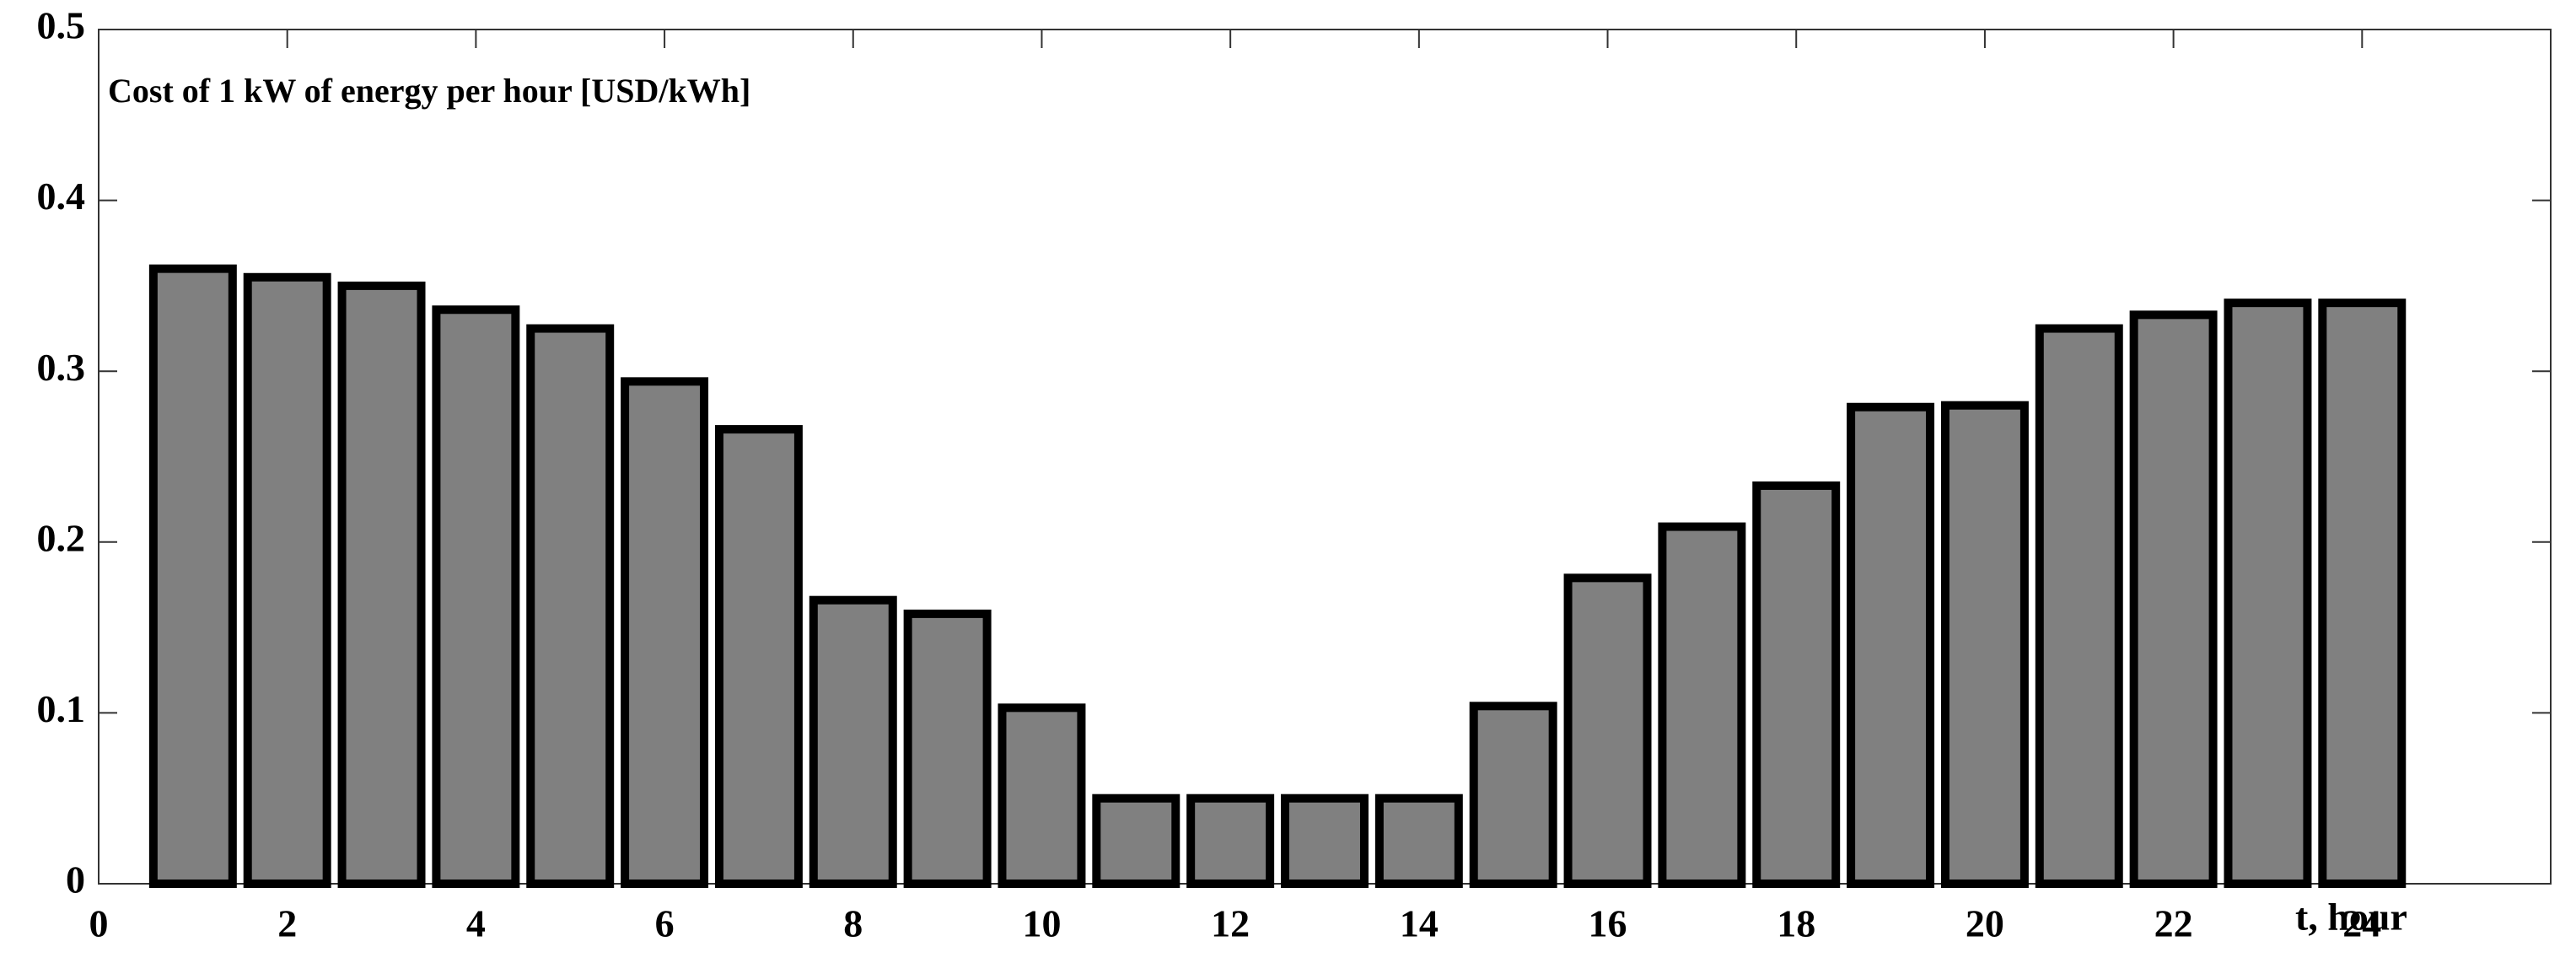 The image size is (2576, 963). What do you see at coordinates (1230, 924) in the screenshot?
I see `x-tick-label: 12` at bounding box center [1230, 924].